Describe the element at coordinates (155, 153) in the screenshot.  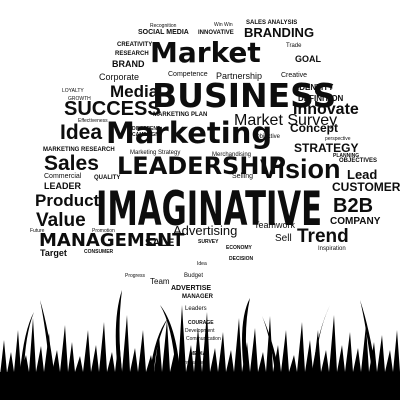
I see `word-marketing-strategy: Marketing Strategy` at that location.